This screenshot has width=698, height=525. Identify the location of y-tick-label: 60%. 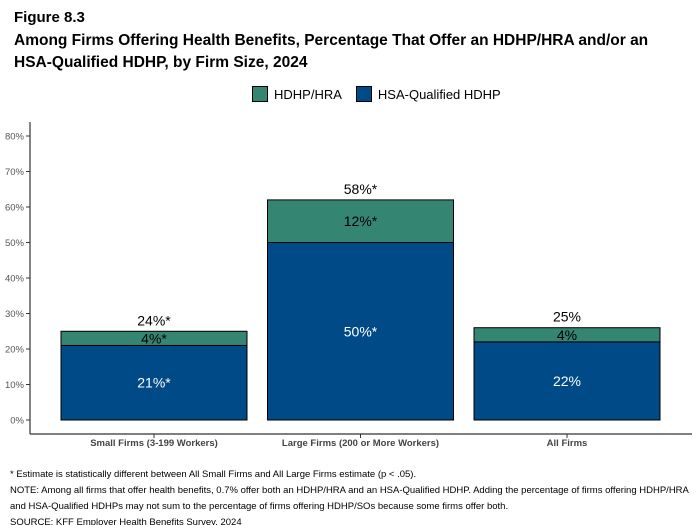
(15, 208).